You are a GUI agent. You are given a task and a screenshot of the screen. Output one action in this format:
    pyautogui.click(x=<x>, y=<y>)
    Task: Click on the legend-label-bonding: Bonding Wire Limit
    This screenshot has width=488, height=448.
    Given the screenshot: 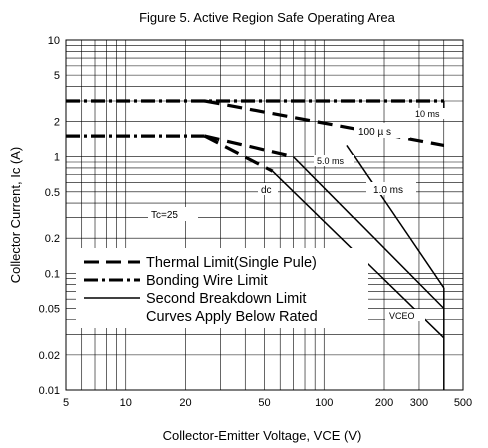 What is the action you would take?
    pyautogui.click(x=207, y=281)
    